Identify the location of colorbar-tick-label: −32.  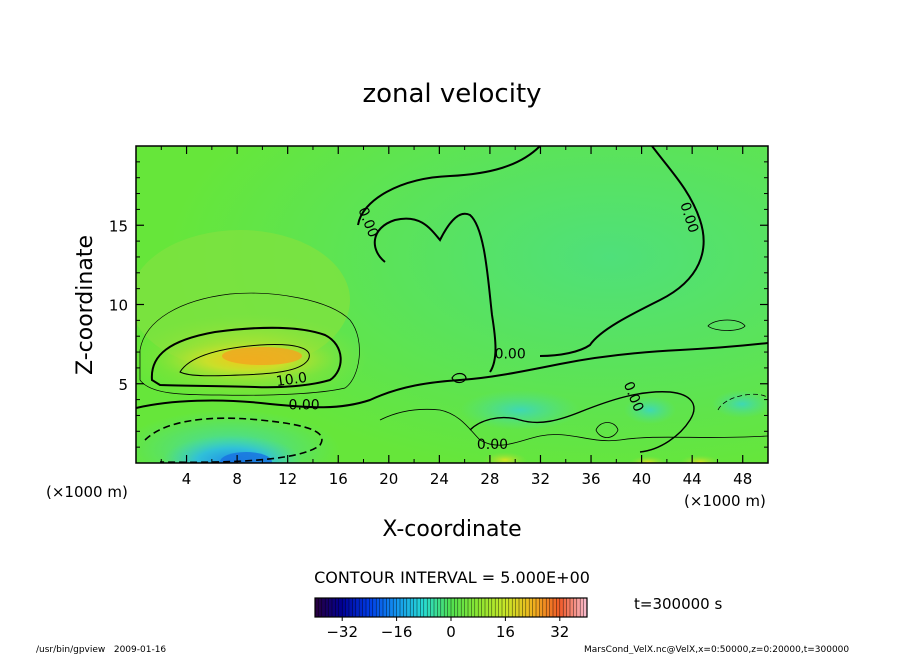
(342, 632).